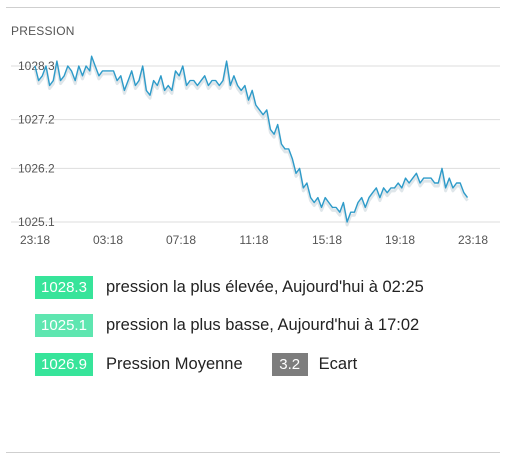 This screenshot has width=523, height=469. I want to click on x-tick-label: 11:18, so click(253, 240).